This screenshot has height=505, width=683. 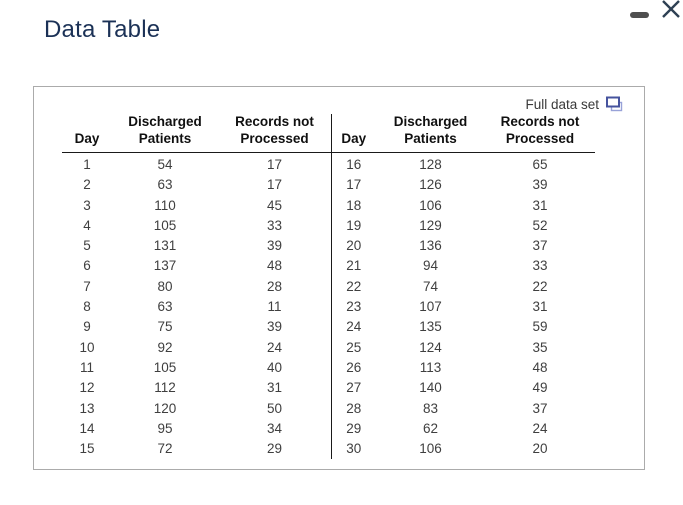 I want to click on table-cell: 12, so click(x=87, y=388).